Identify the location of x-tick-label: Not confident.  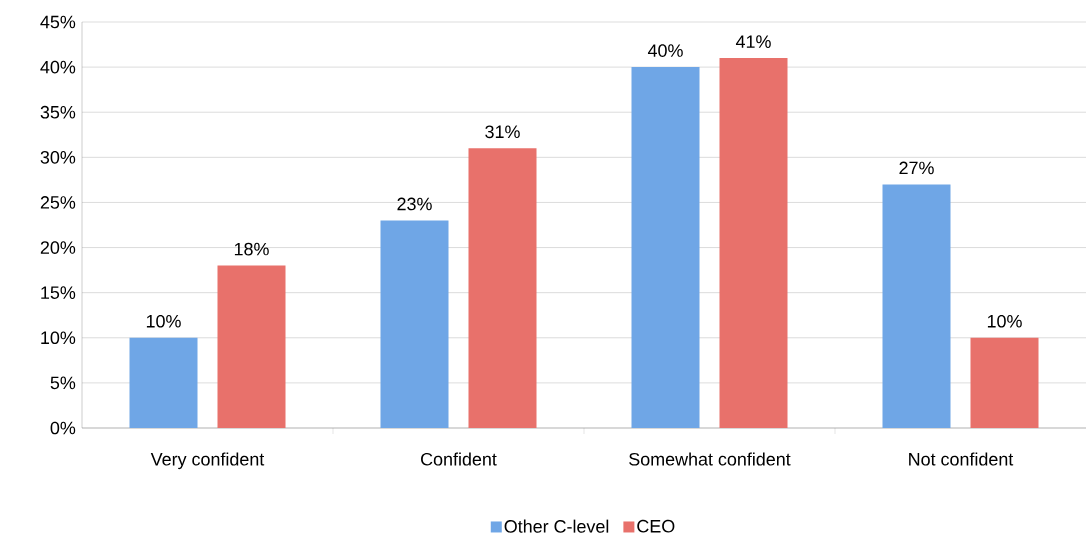
(961, 459).